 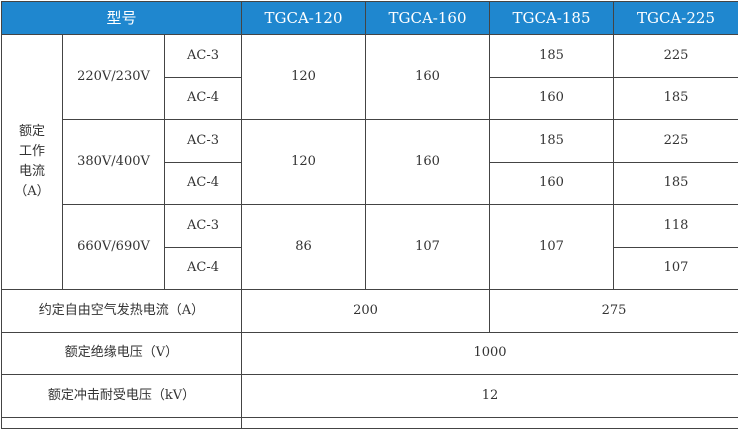 What do you see at coordinates (121, 422) in the screenshot?
I see `next-row-label` at bounding box center [121, 422].